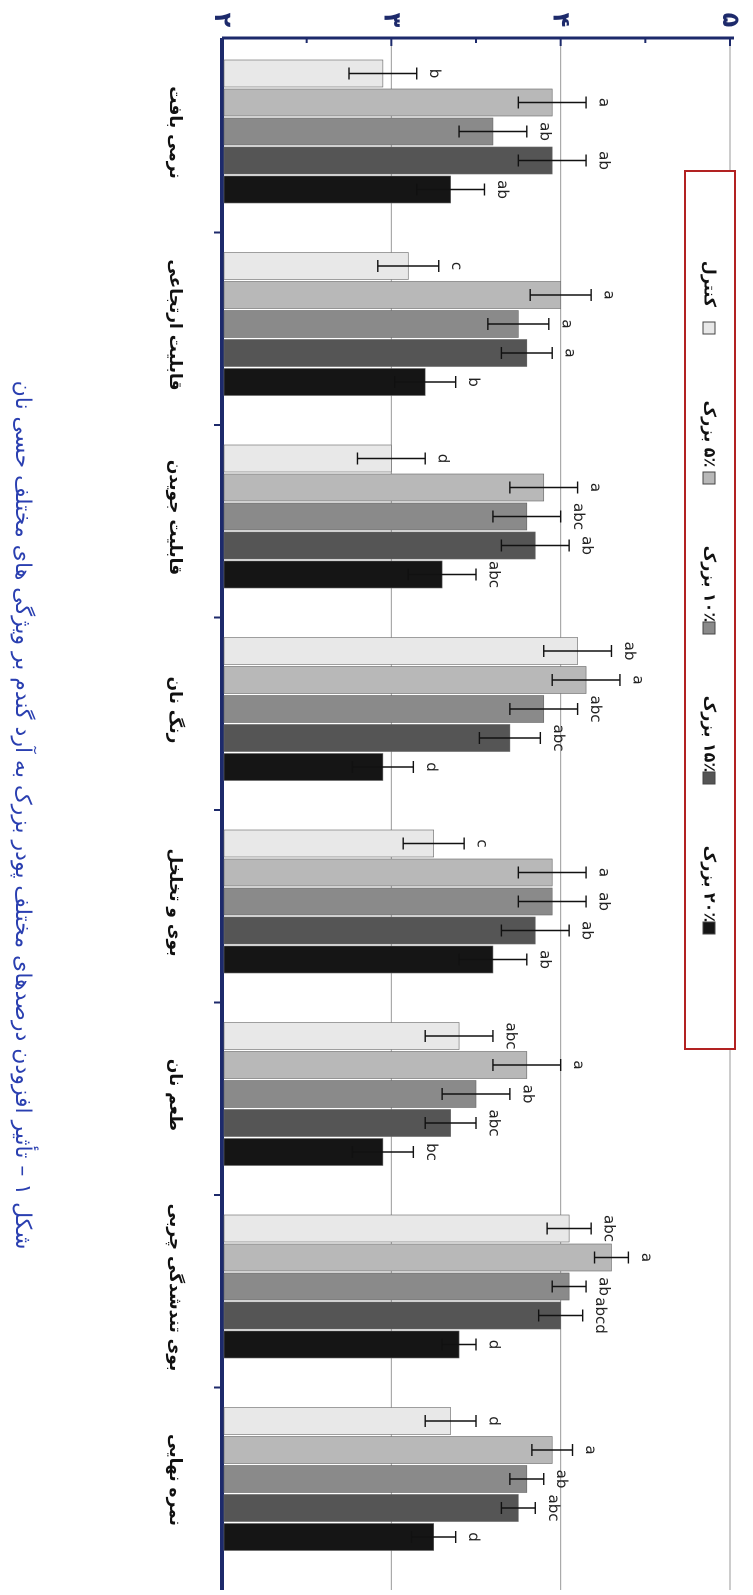  What do you see at coordinates (601, 1315) in the screenshot?
I see `significance-letter: abcd` at bounding box center [601, 1315].